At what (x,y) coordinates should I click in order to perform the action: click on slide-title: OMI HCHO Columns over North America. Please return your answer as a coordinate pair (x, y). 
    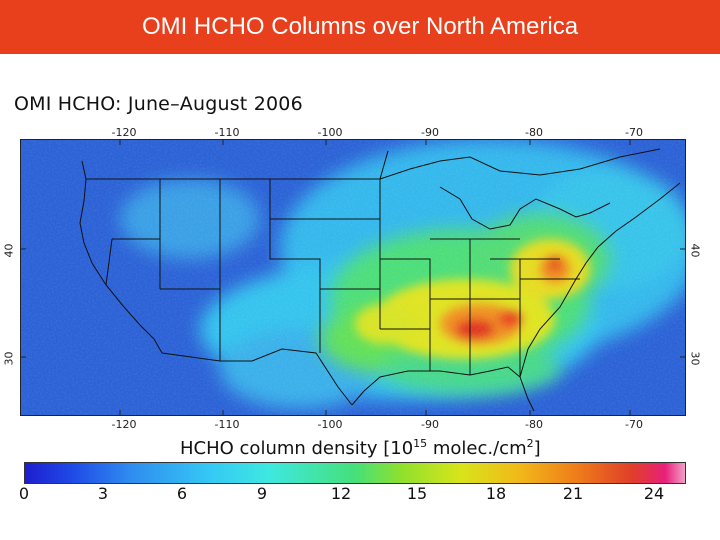
    Looking at the image, I should click on (360, 26).